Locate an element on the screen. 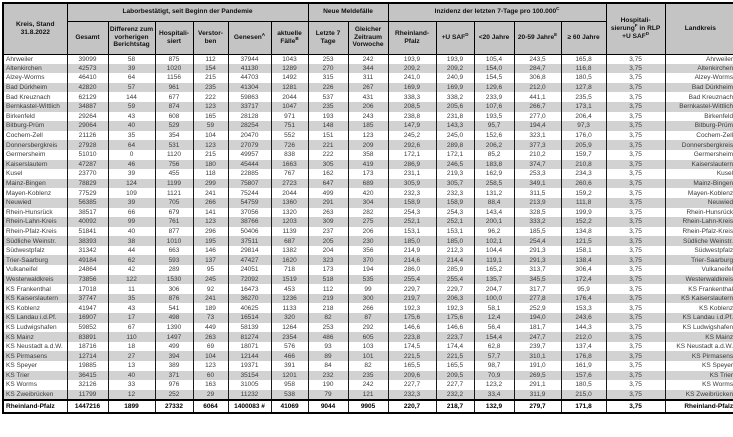  landkreis-name-cell: Altenkirchen is located at coordinates (698, 68).